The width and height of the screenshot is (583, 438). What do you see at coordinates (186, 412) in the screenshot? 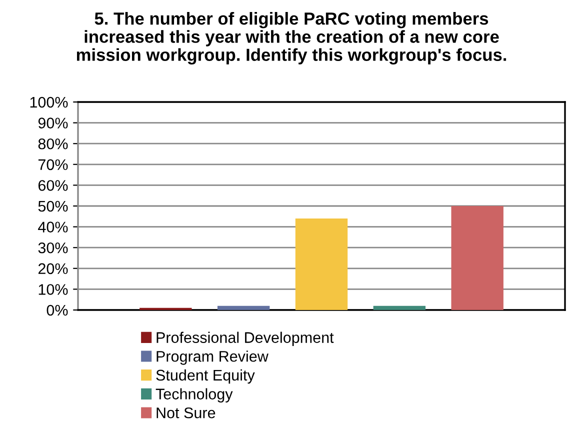
I see `legend-label: Not Sure` at bounding box center [186, 412].